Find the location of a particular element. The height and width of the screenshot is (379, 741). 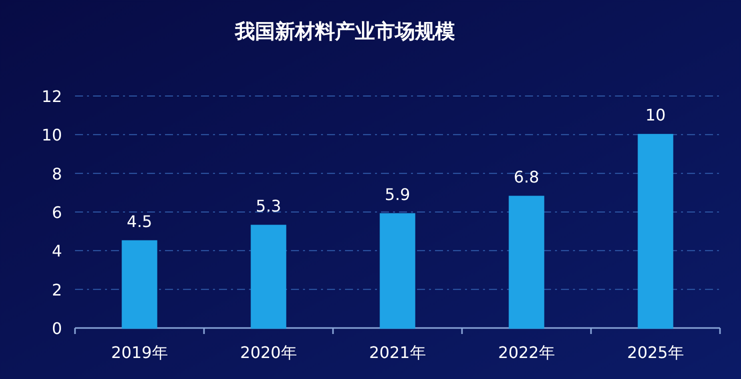

x-tick-label: 2020年 is located at coordinates (268, 352).